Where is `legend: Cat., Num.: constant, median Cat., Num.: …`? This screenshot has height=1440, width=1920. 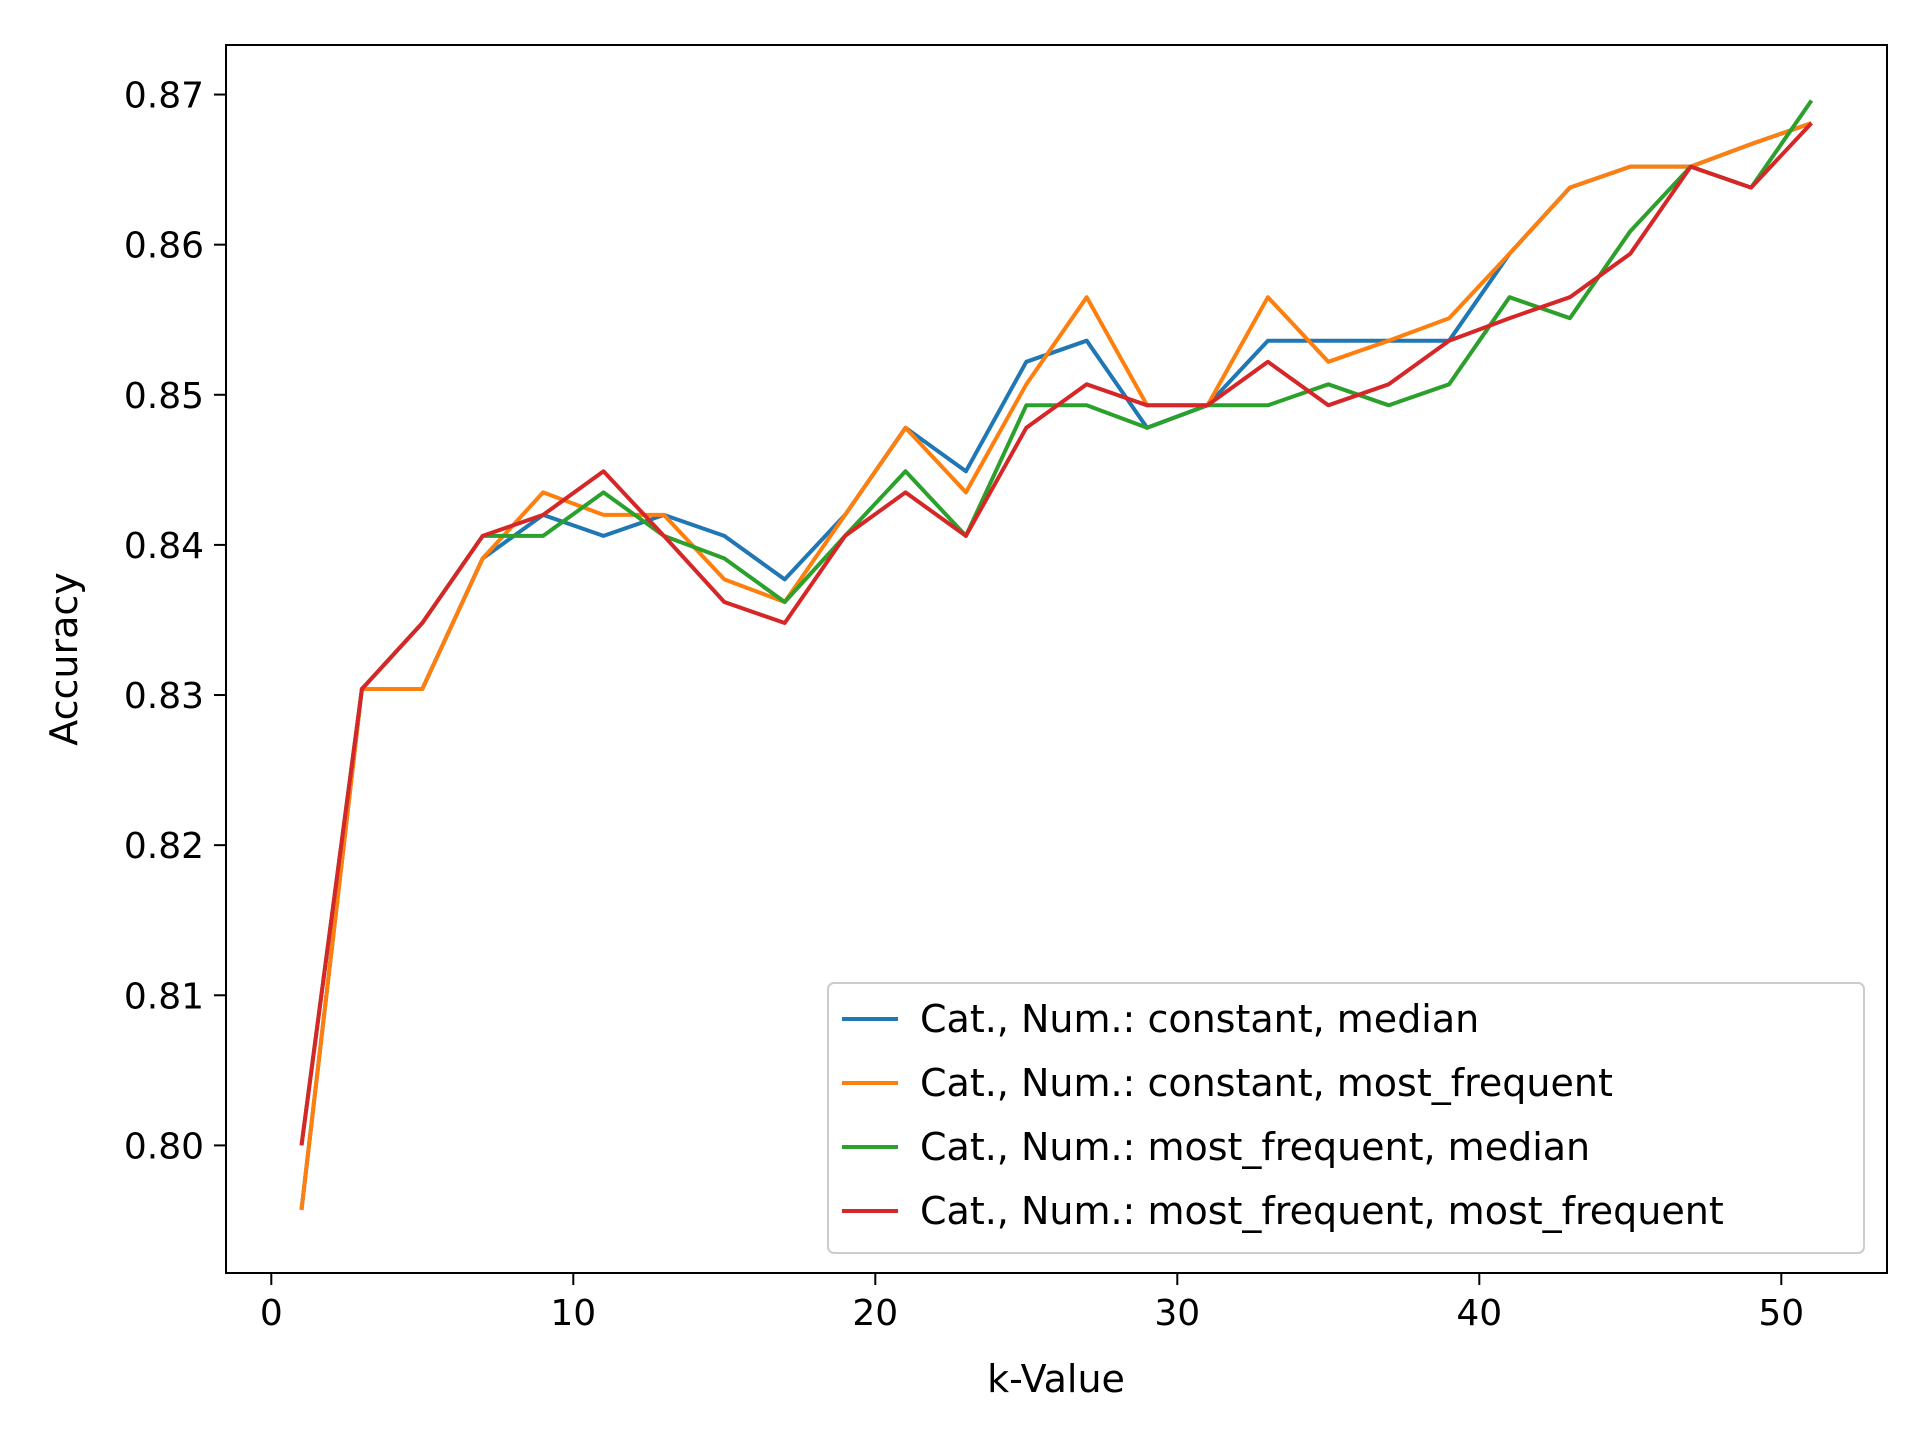
legend: Cat., Num.: constant, median Cat., Num.: … is located at coordinates (1346, 1118).